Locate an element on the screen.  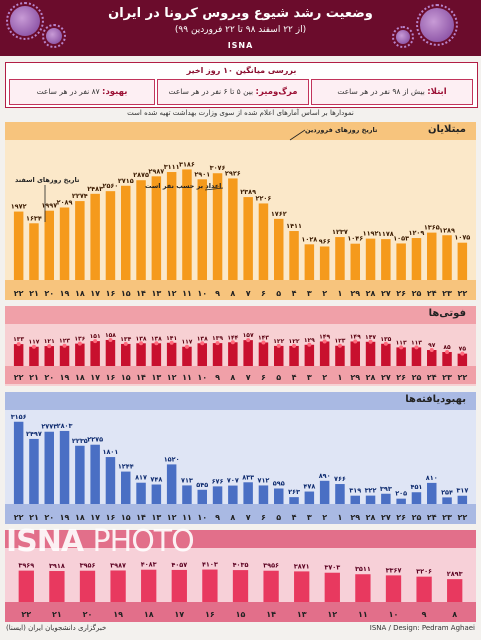
value-label: ۱۵۱ is located at coordinates (95, 336).